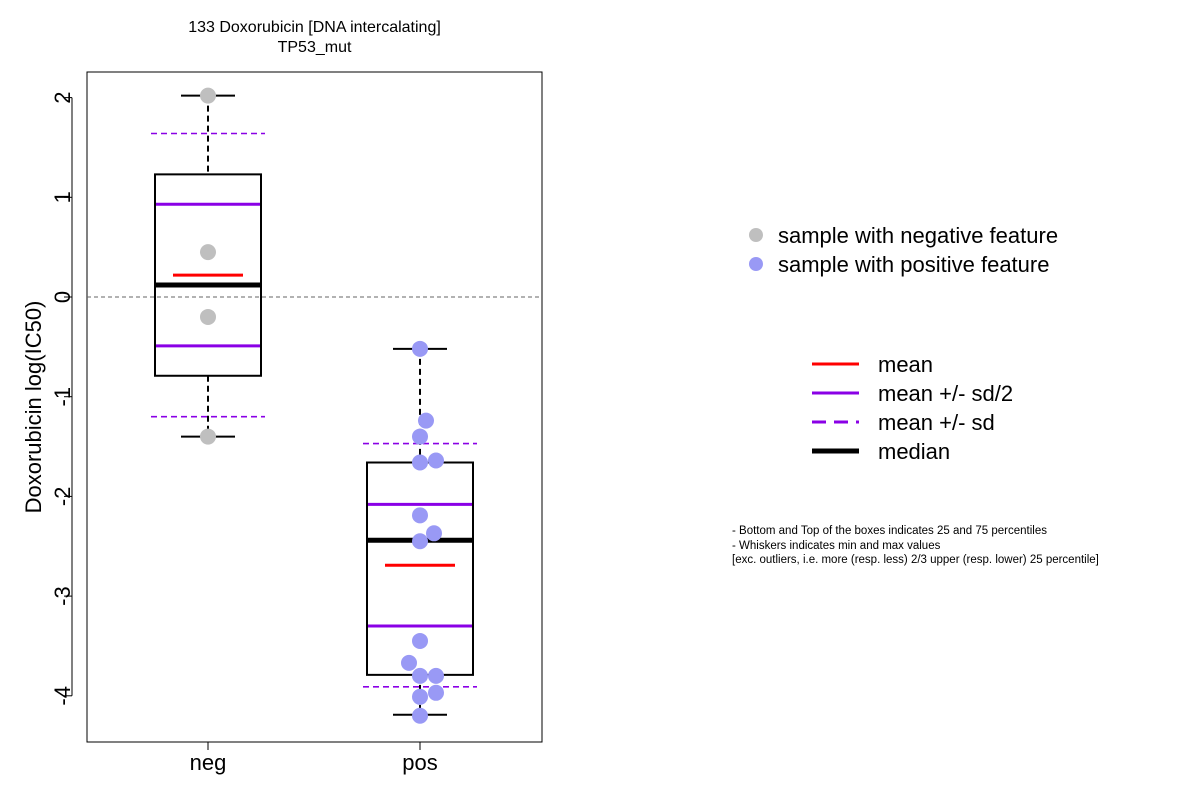 Image resolution: width=1200 pixels, height=800 pixels. What do you see at coordinates (945, 393) in the screenshot?
I see `legend-line-label: mean +/- sd/2` at bounding box center [945, 393].